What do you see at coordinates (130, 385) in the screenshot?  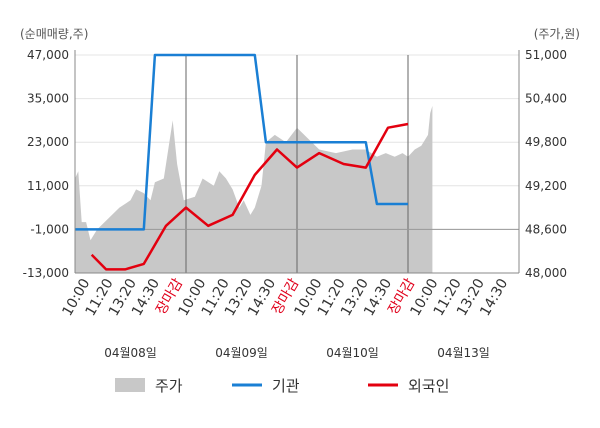 I see `legend-swatch-price` at bounding box center [130, 385].